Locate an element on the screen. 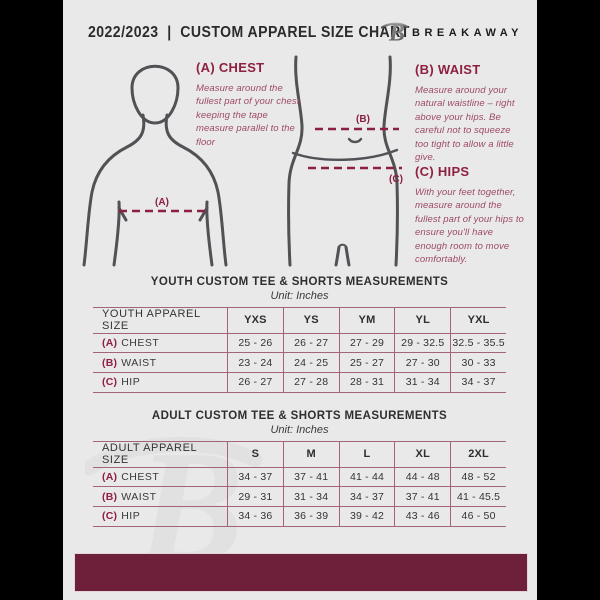  table-header-cell: YL is located at coordinates (422, 320).